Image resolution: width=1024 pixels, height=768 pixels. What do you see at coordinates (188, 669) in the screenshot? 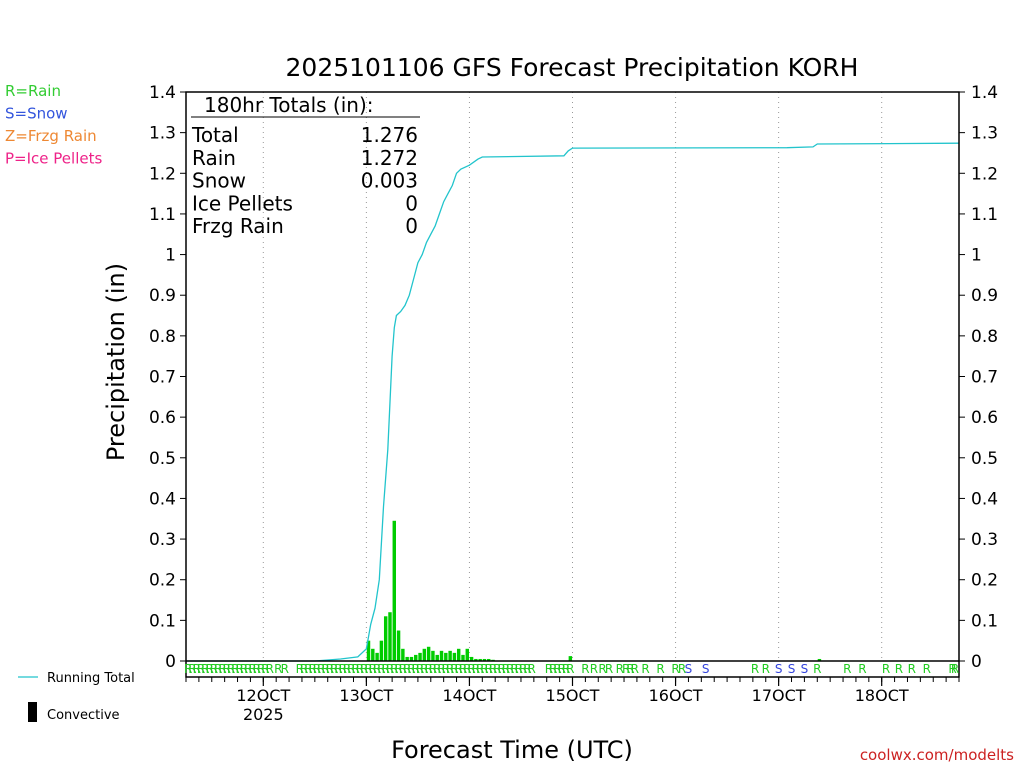
I see `precip-type-0: R` at bounding box center [188, 669].